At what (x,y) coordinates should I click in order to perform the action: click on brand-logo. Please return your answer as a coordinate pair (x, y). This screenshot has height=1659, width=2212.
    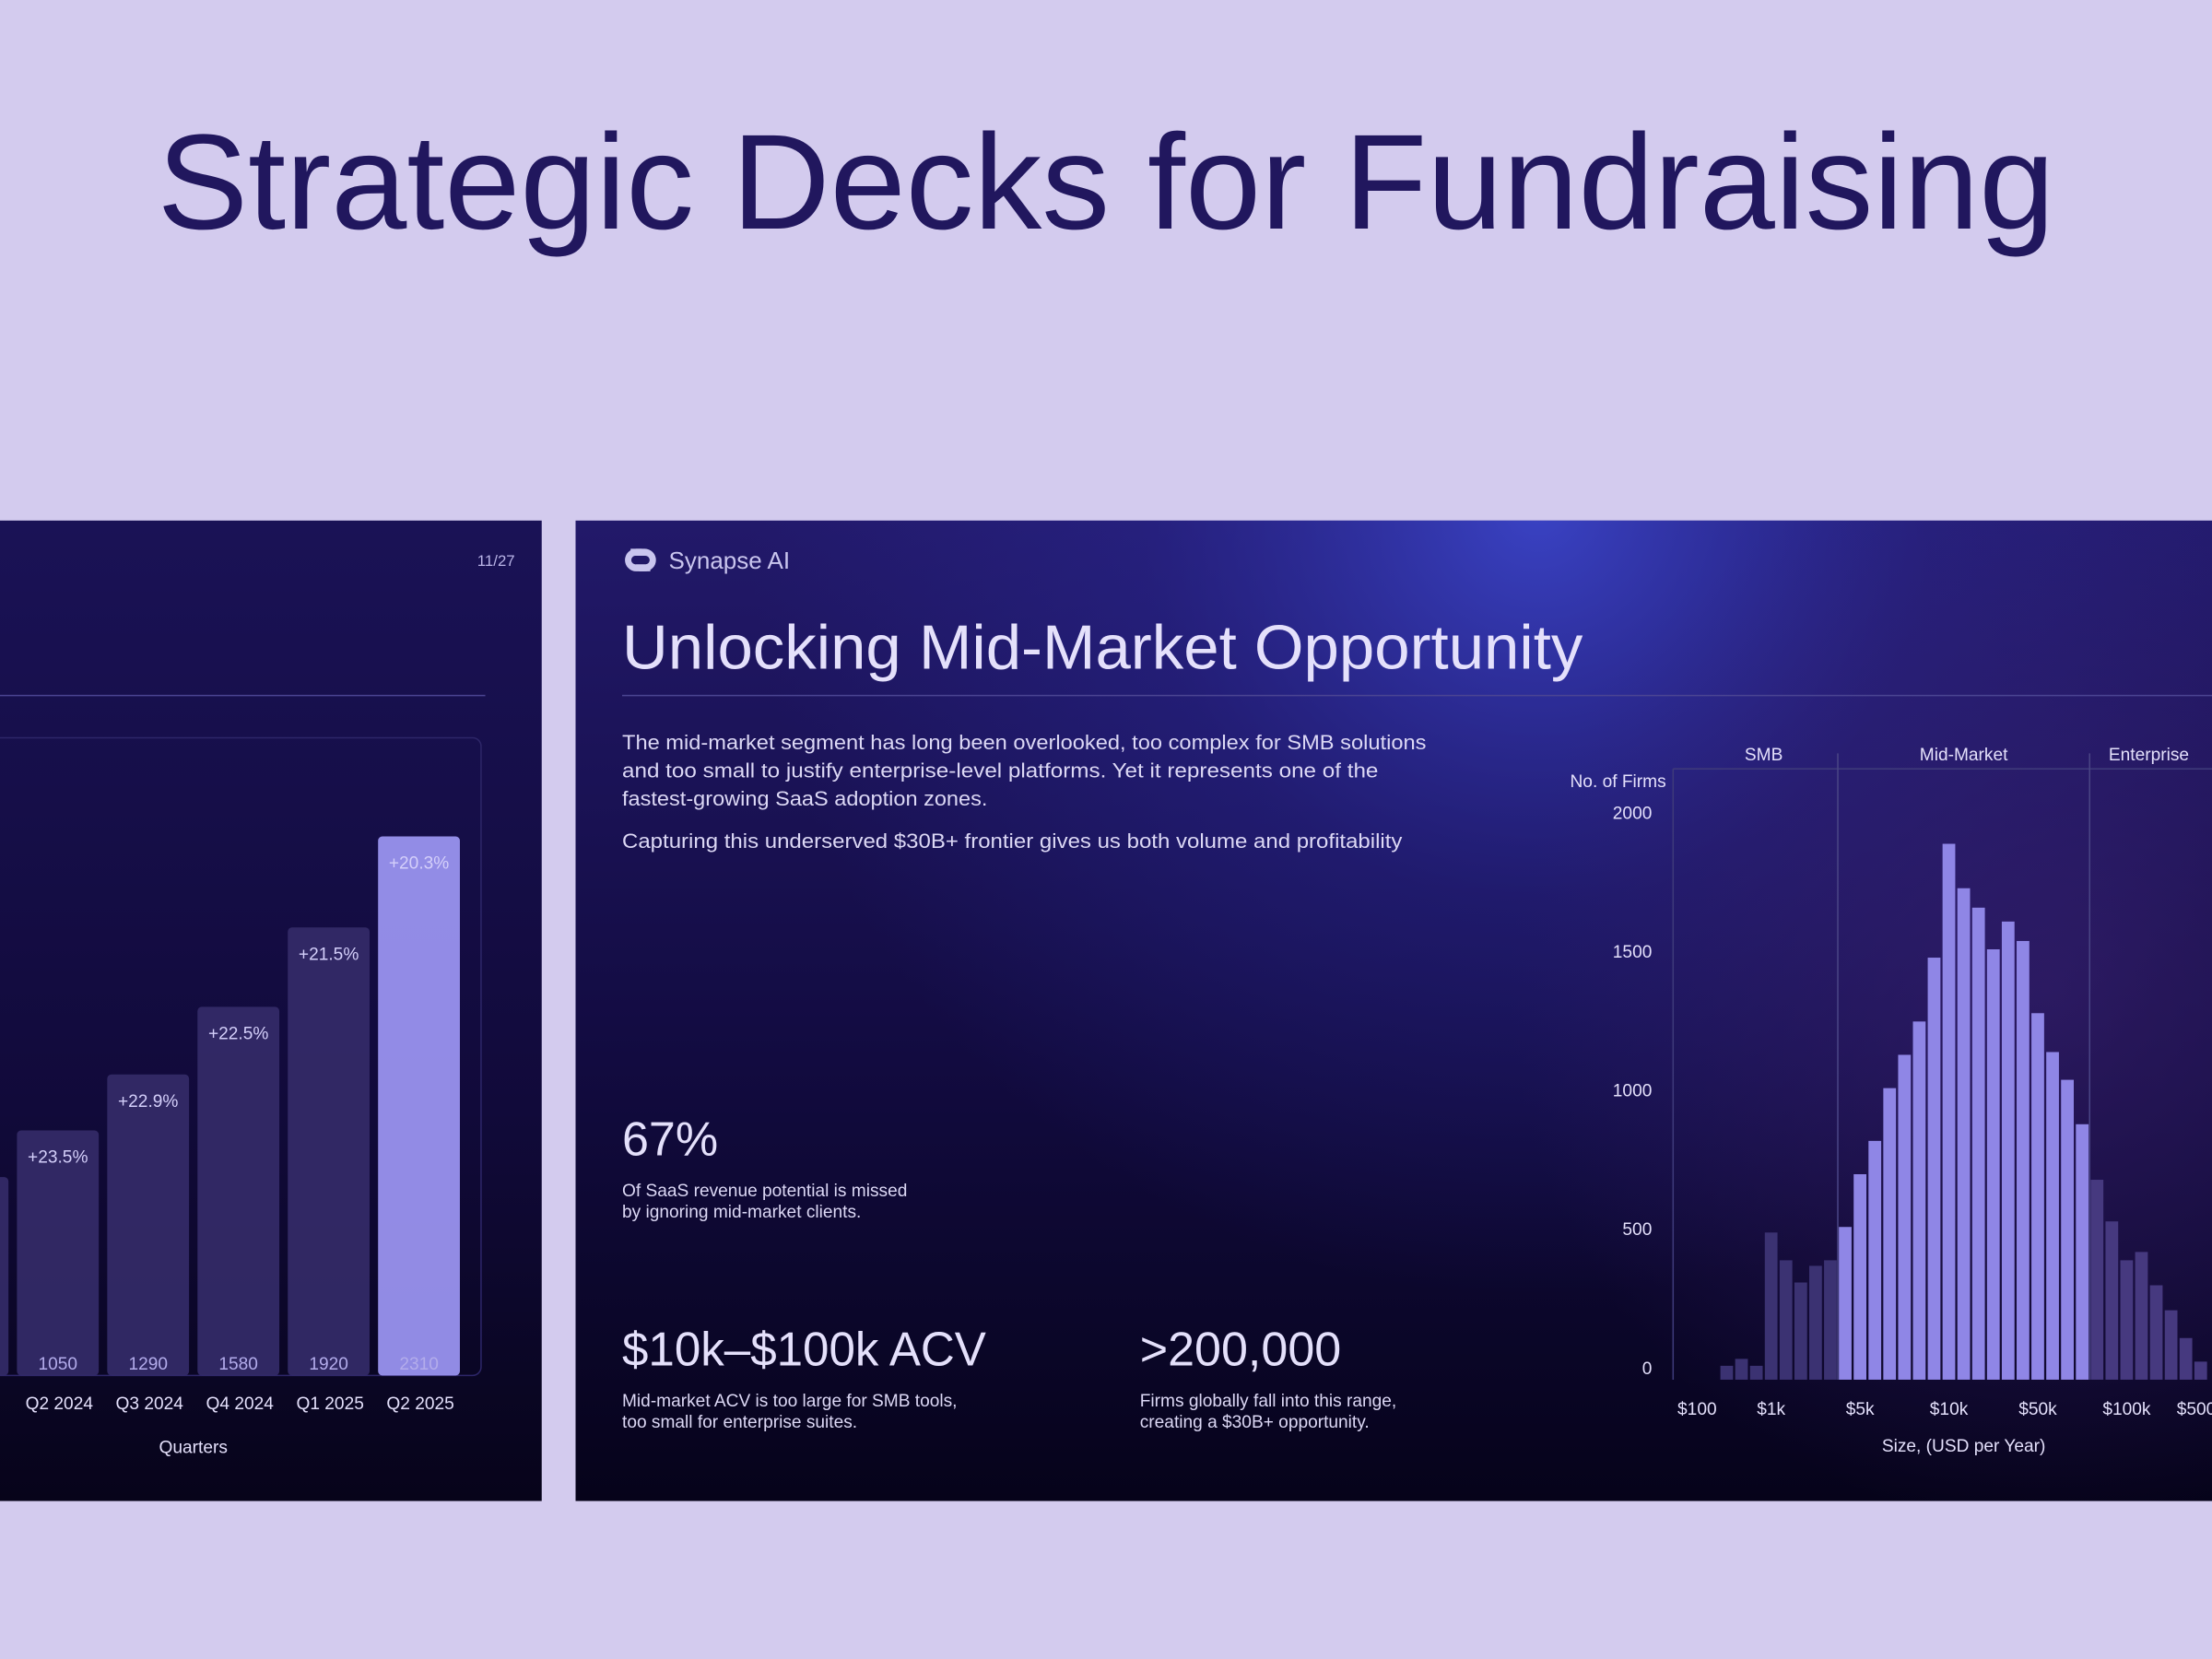
    Looking at the image, I should click on (640, 559).